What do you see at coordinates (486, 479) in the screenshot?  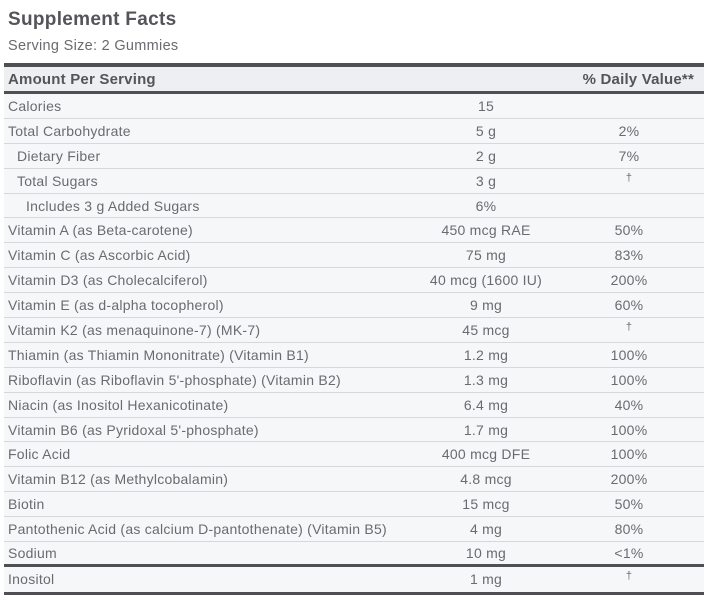 I see `nutrient-amount: 4.8 mcg` at bounding box center [486, 479].